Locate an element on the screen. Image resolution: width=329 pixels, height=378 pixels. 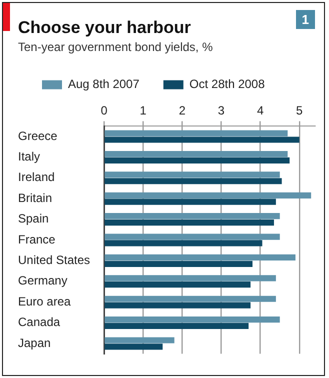
y-tick-label: Britain is located at coordinates (35, 197).